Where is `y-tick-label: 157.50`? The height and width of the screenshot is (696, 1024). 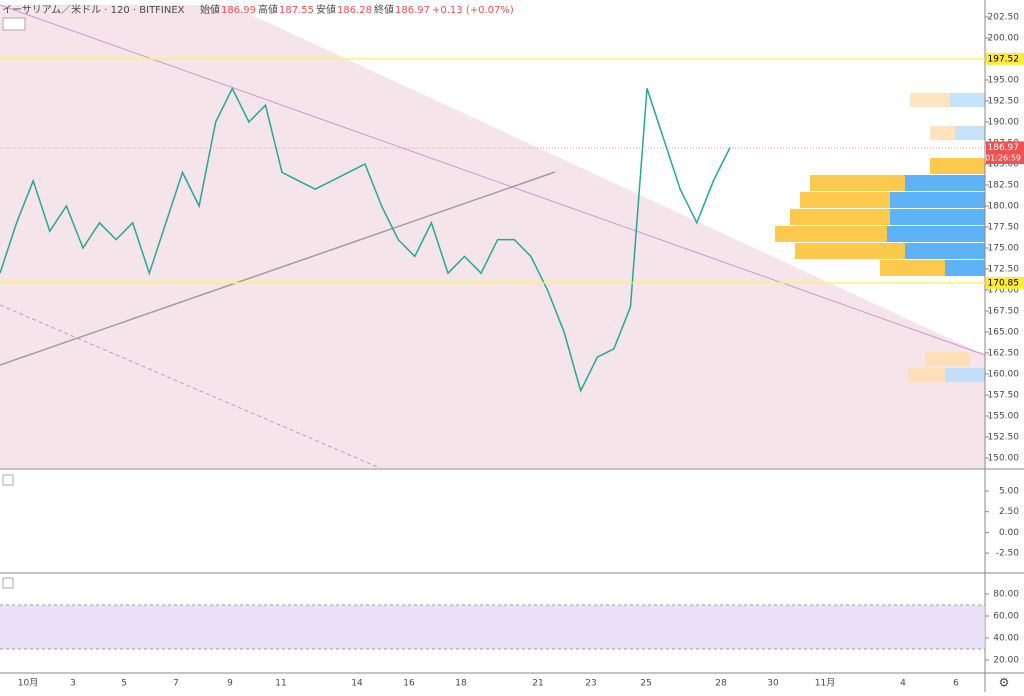
y-tick-label: 157.50 is located at coordinates (1004, 396).